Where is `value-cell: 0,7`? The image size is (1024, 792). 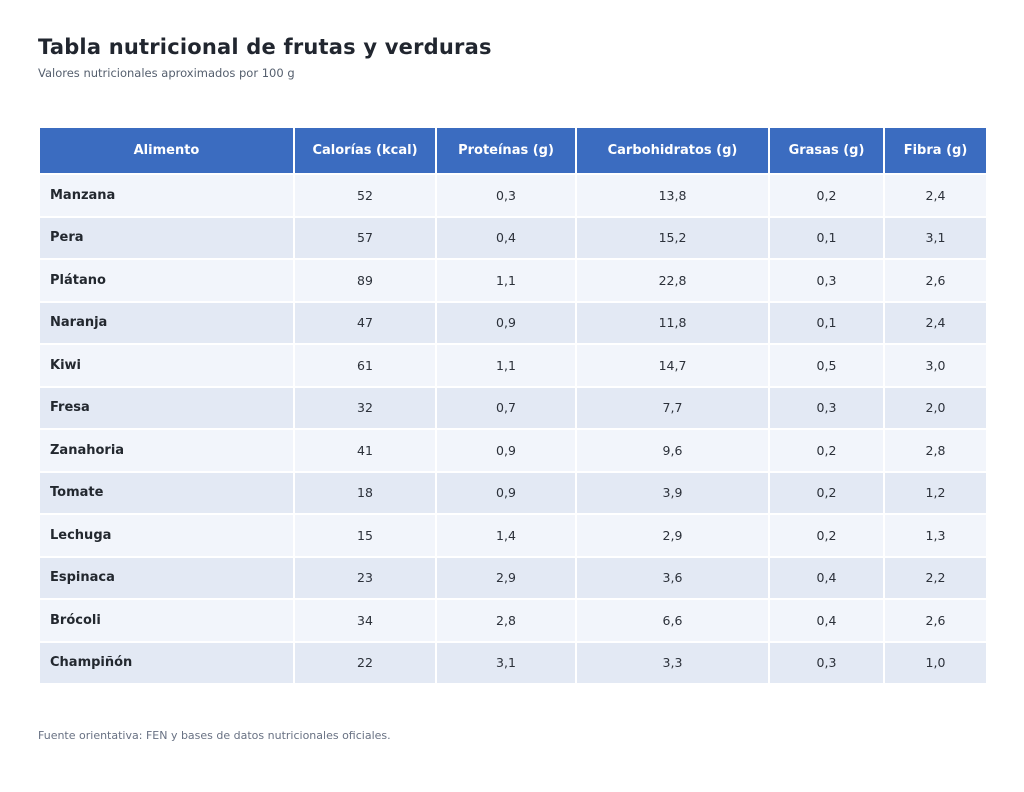 value-cell: 0,7 is located at coordinates (506, 407).